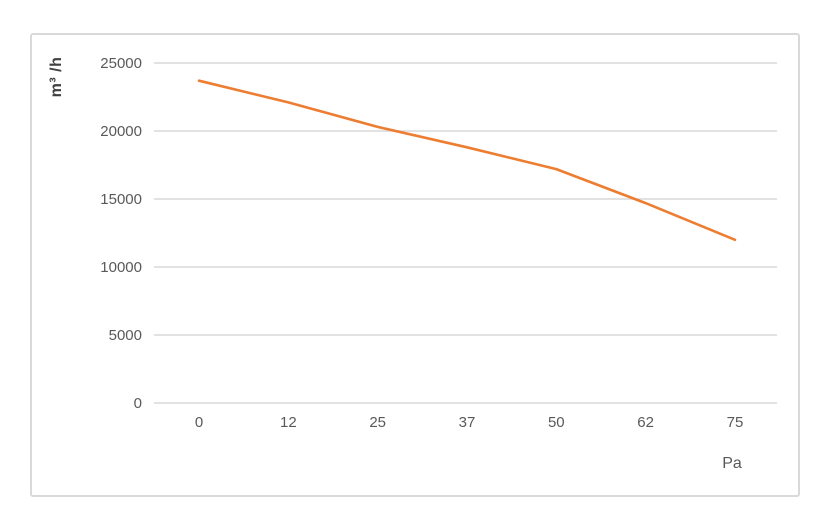  What do you see at coordinates (732, 463) in the screenshot?
I see `x-axis-title: Pa` at bounding box center [732, 463].